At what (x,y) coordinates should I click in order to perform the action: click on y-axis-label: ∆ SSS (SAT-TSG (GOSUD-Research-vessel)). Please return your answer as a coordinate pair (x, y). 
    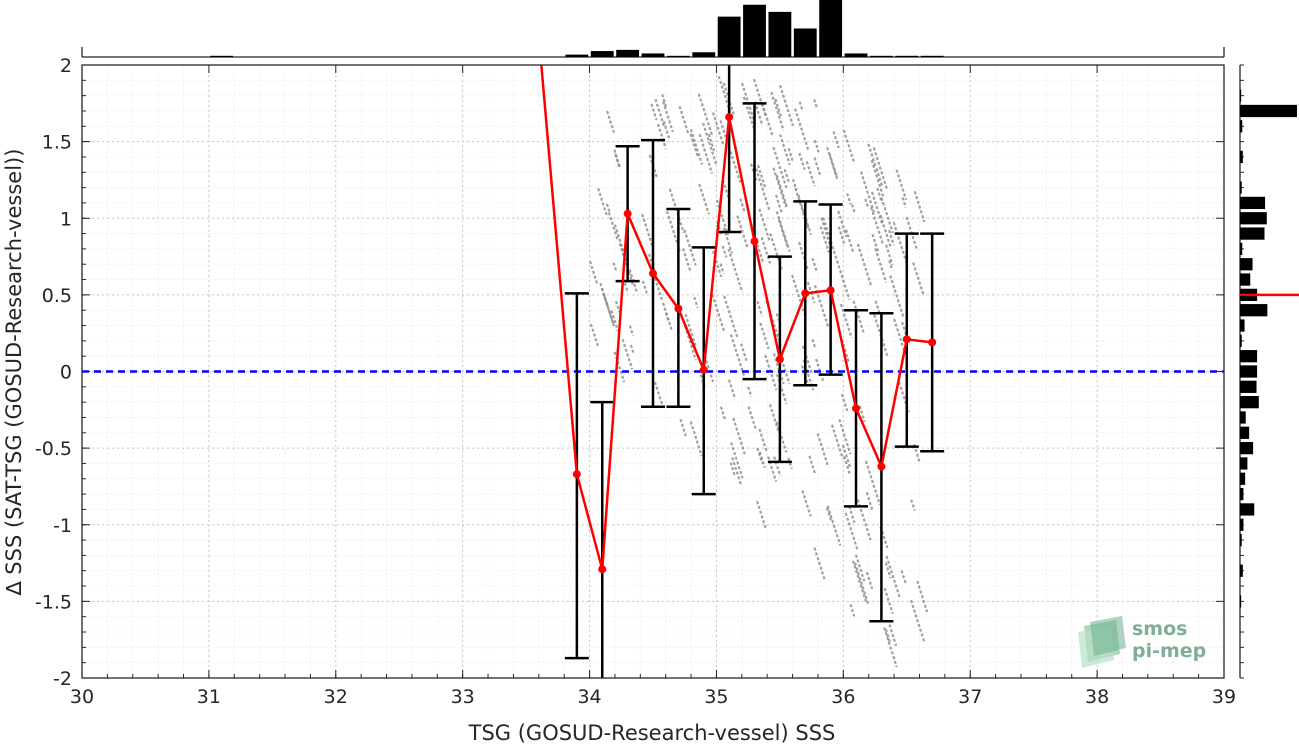
    Looking at the image, I should click on (14, 373).